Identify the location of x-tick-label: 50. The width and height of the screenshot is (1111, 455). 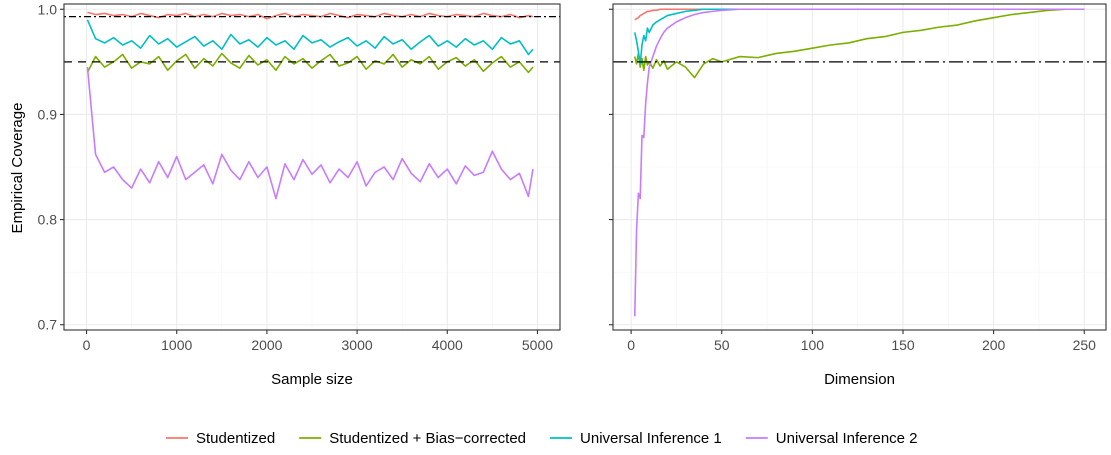
(722, 345).